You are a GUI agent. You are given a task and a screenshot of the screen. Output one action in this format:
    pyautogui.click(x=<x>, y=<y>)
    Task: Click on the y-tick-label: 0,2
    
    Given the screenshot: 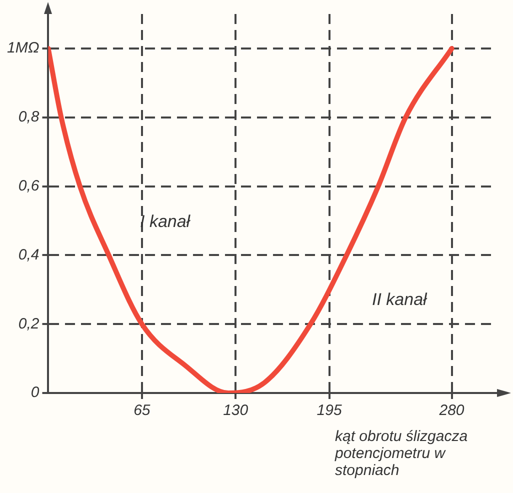 What is the action you would take?
    pyautogui.click(x=29, y=323)
    